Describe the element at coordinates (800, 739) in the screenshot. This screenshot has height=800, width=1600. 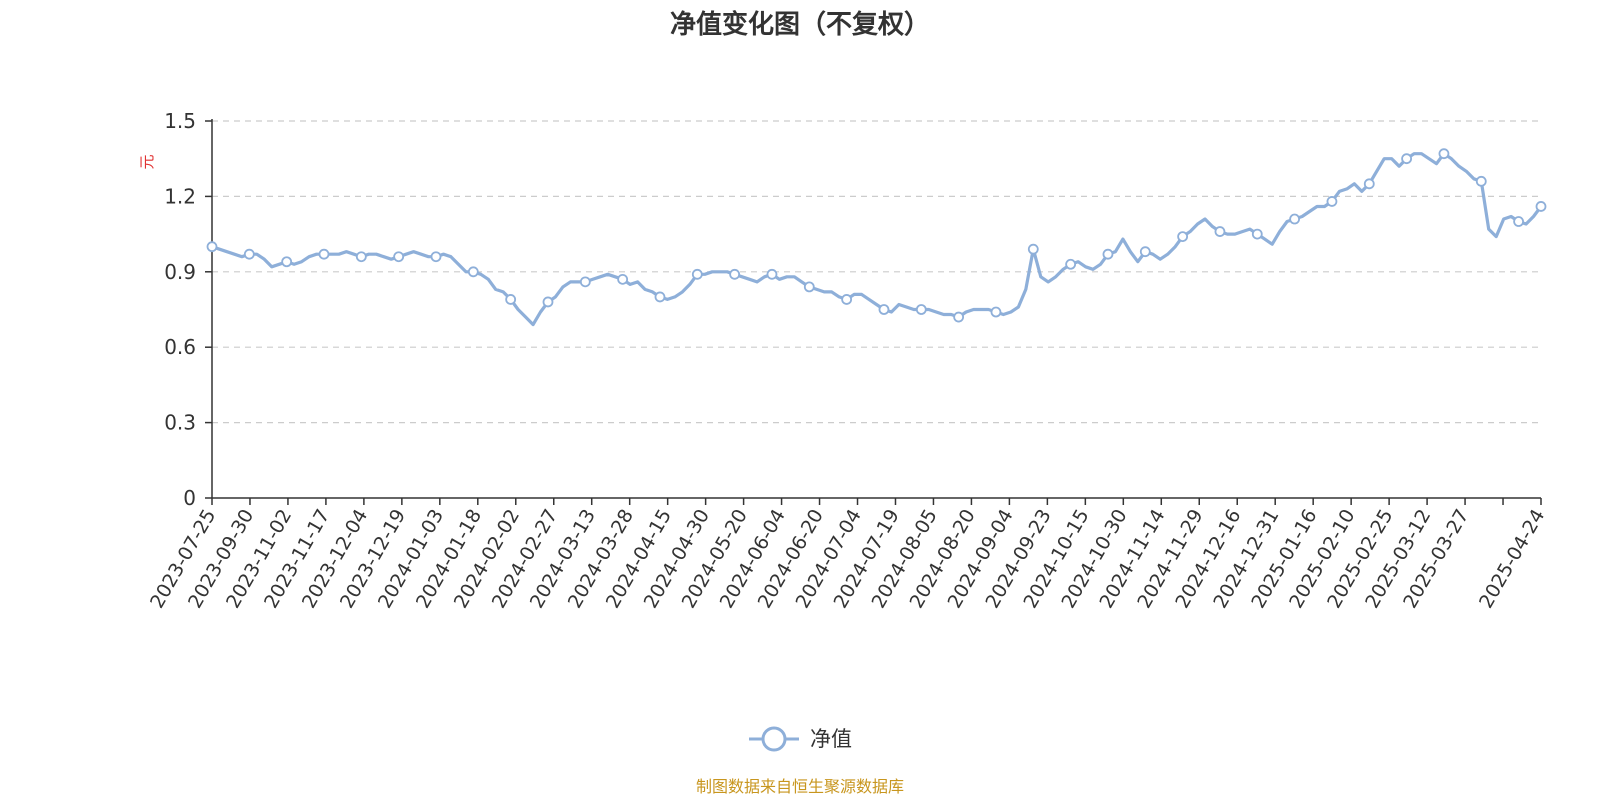
I see `legend: 净值` at that location.